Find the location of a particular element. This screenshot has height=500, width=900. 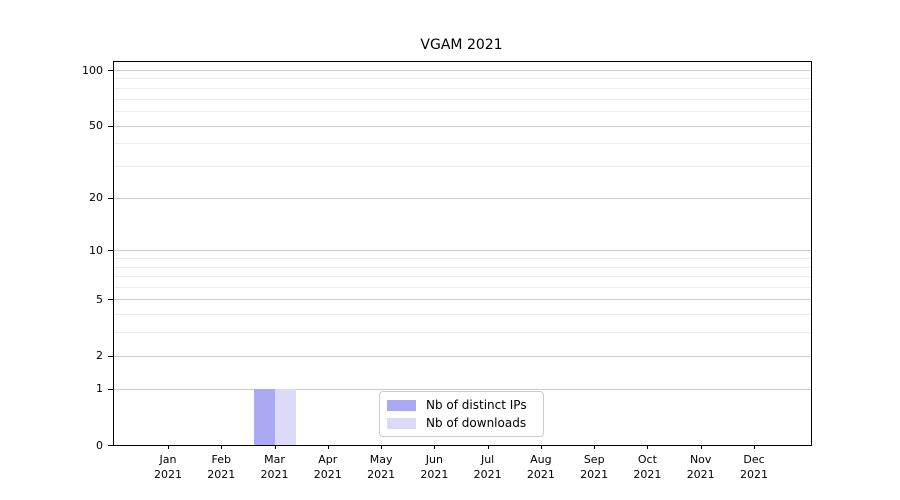

legend-label-distinct-ips: Nb of distinct IPs is located at coordinates (476, 404).